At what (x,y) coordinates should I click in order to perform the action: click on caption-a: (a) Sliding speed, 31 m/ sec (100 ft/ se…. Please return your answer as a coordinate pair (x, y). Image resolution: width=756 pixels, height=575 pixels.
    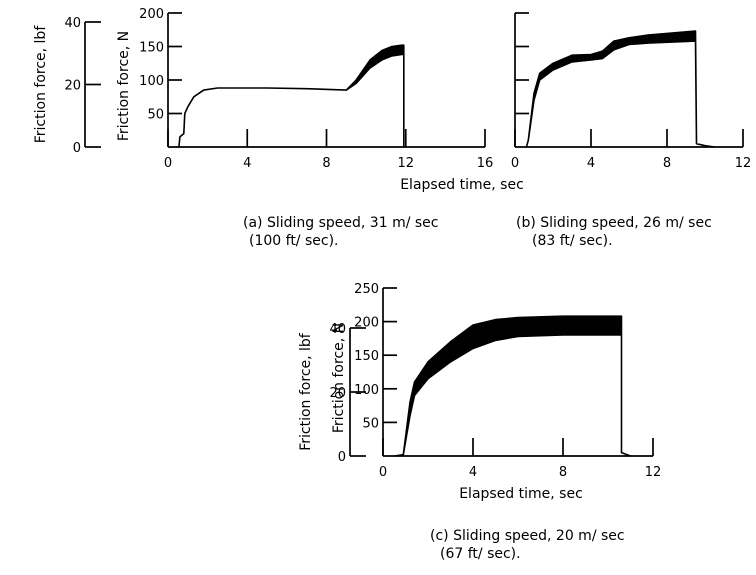
    Looking at the image, I should click on (340, 232).